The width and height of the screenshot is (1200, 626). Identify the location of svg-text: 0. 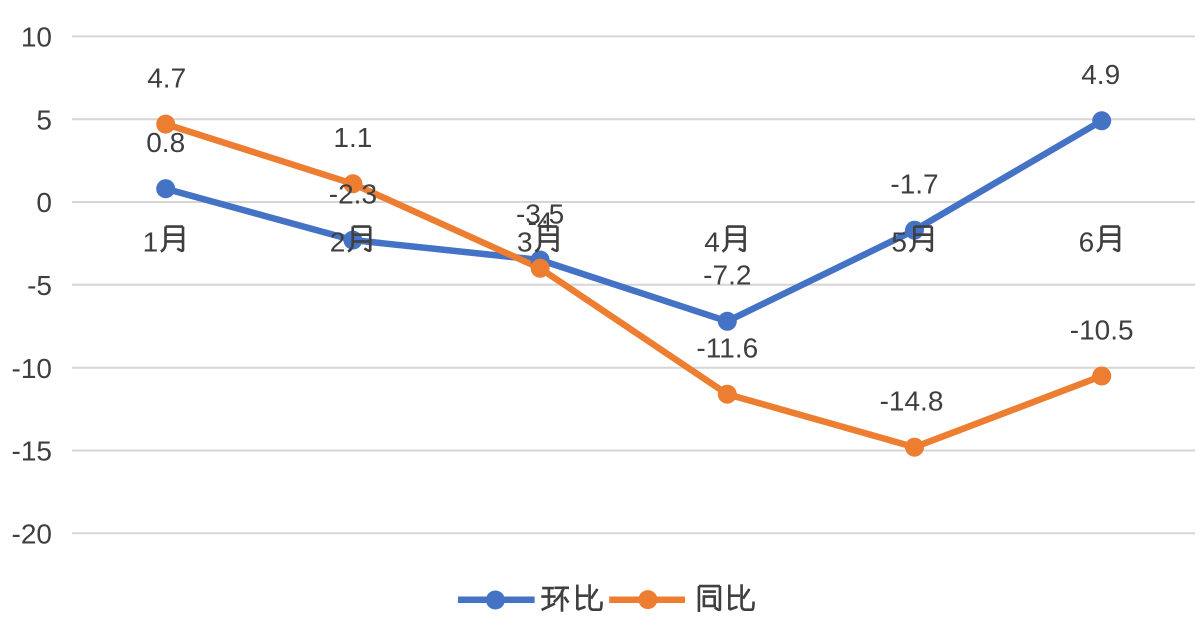
(44, 202).